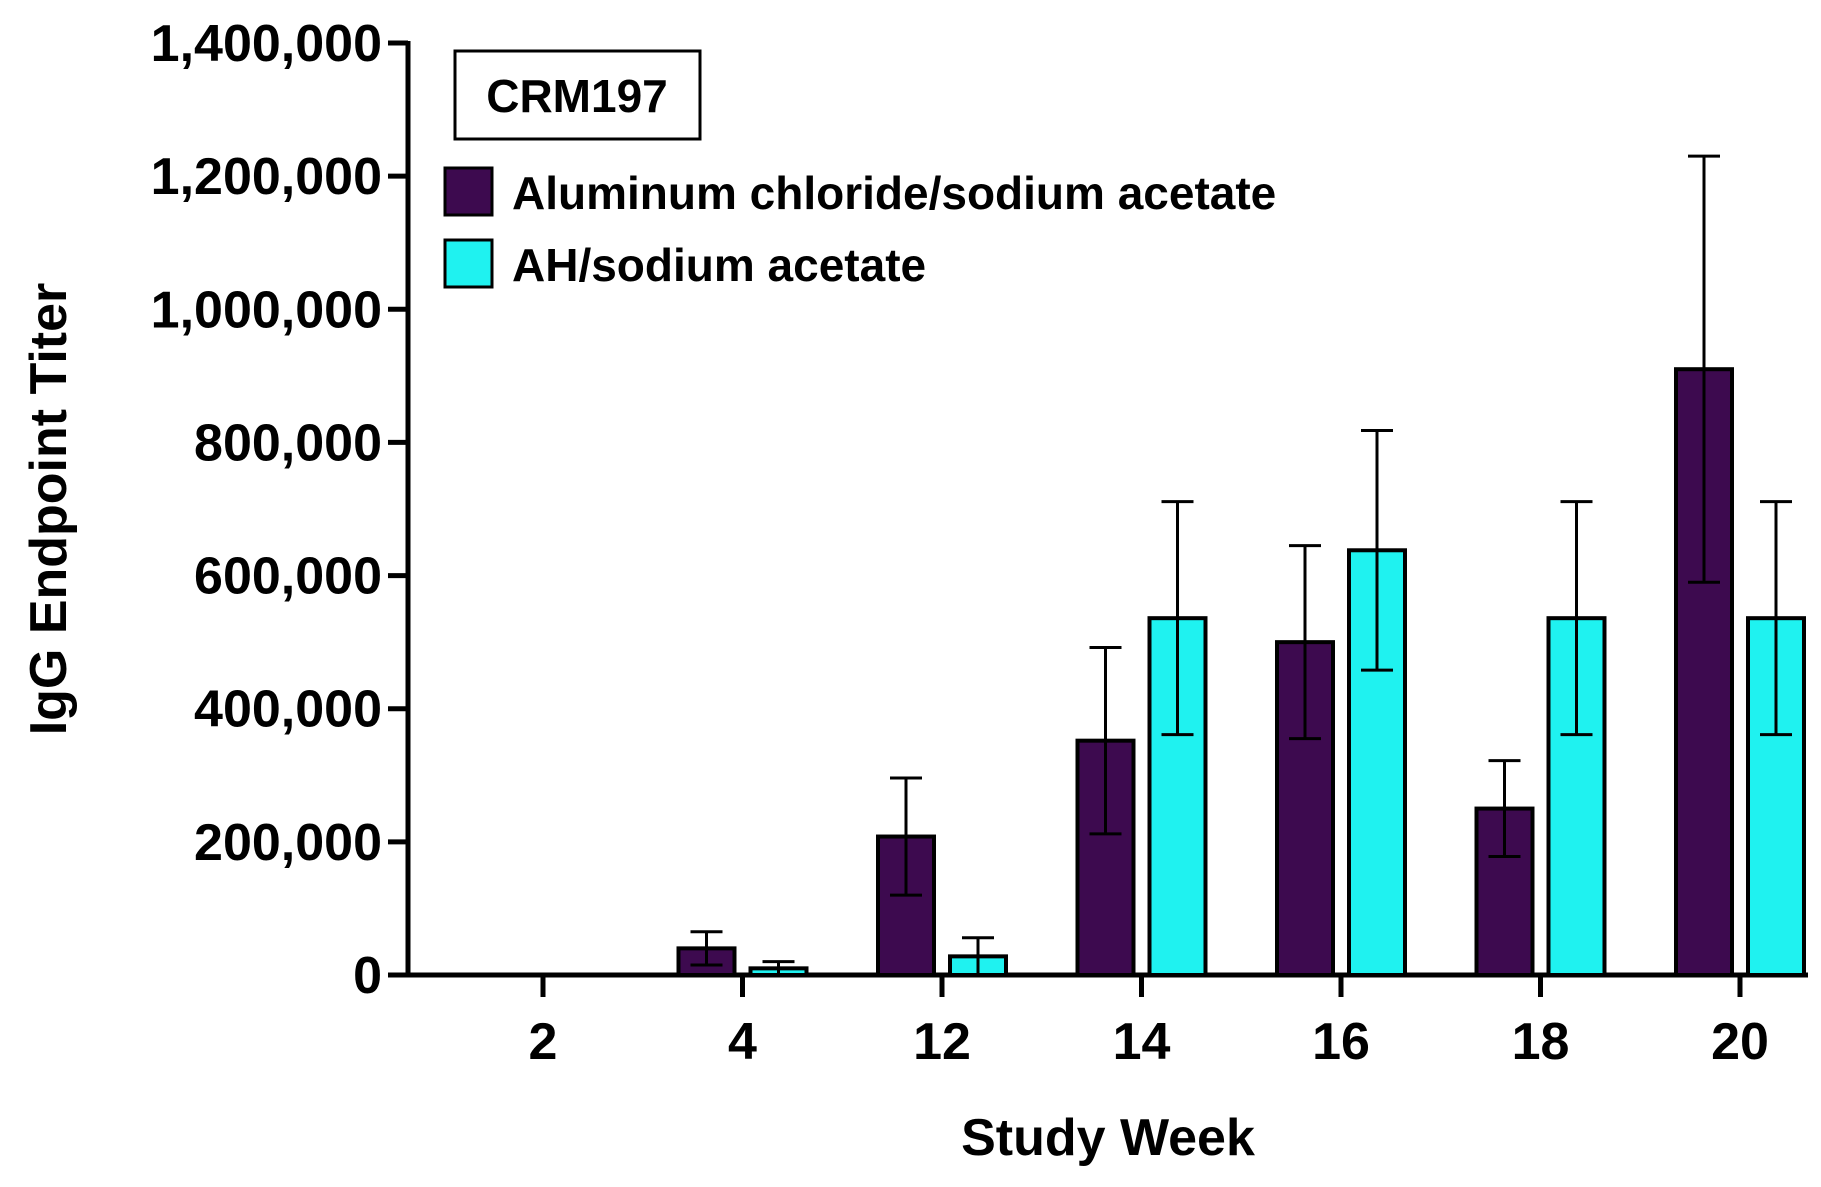 This screenshot has height=1187, width=1821. What do you see at coordinates (742, 1042) in the screenshot?
I see `x-tick-label: 4` at bounding box center [742, 1042].